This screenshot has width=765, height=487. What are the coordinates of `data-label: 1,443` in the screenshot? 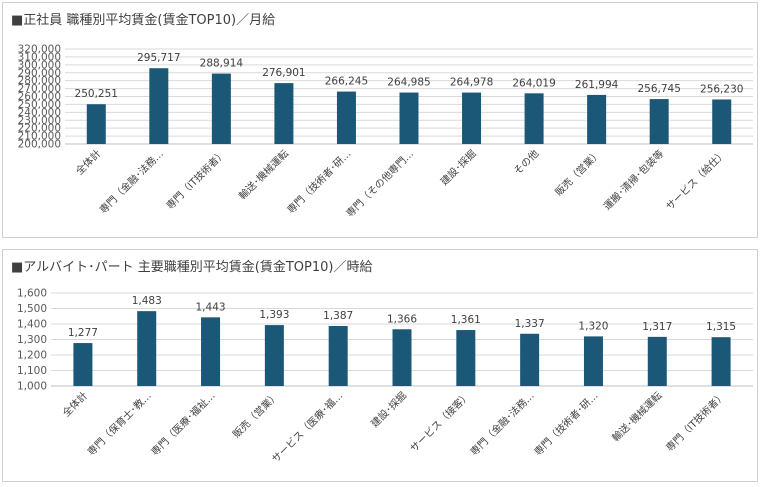 It's located at (211, 307).